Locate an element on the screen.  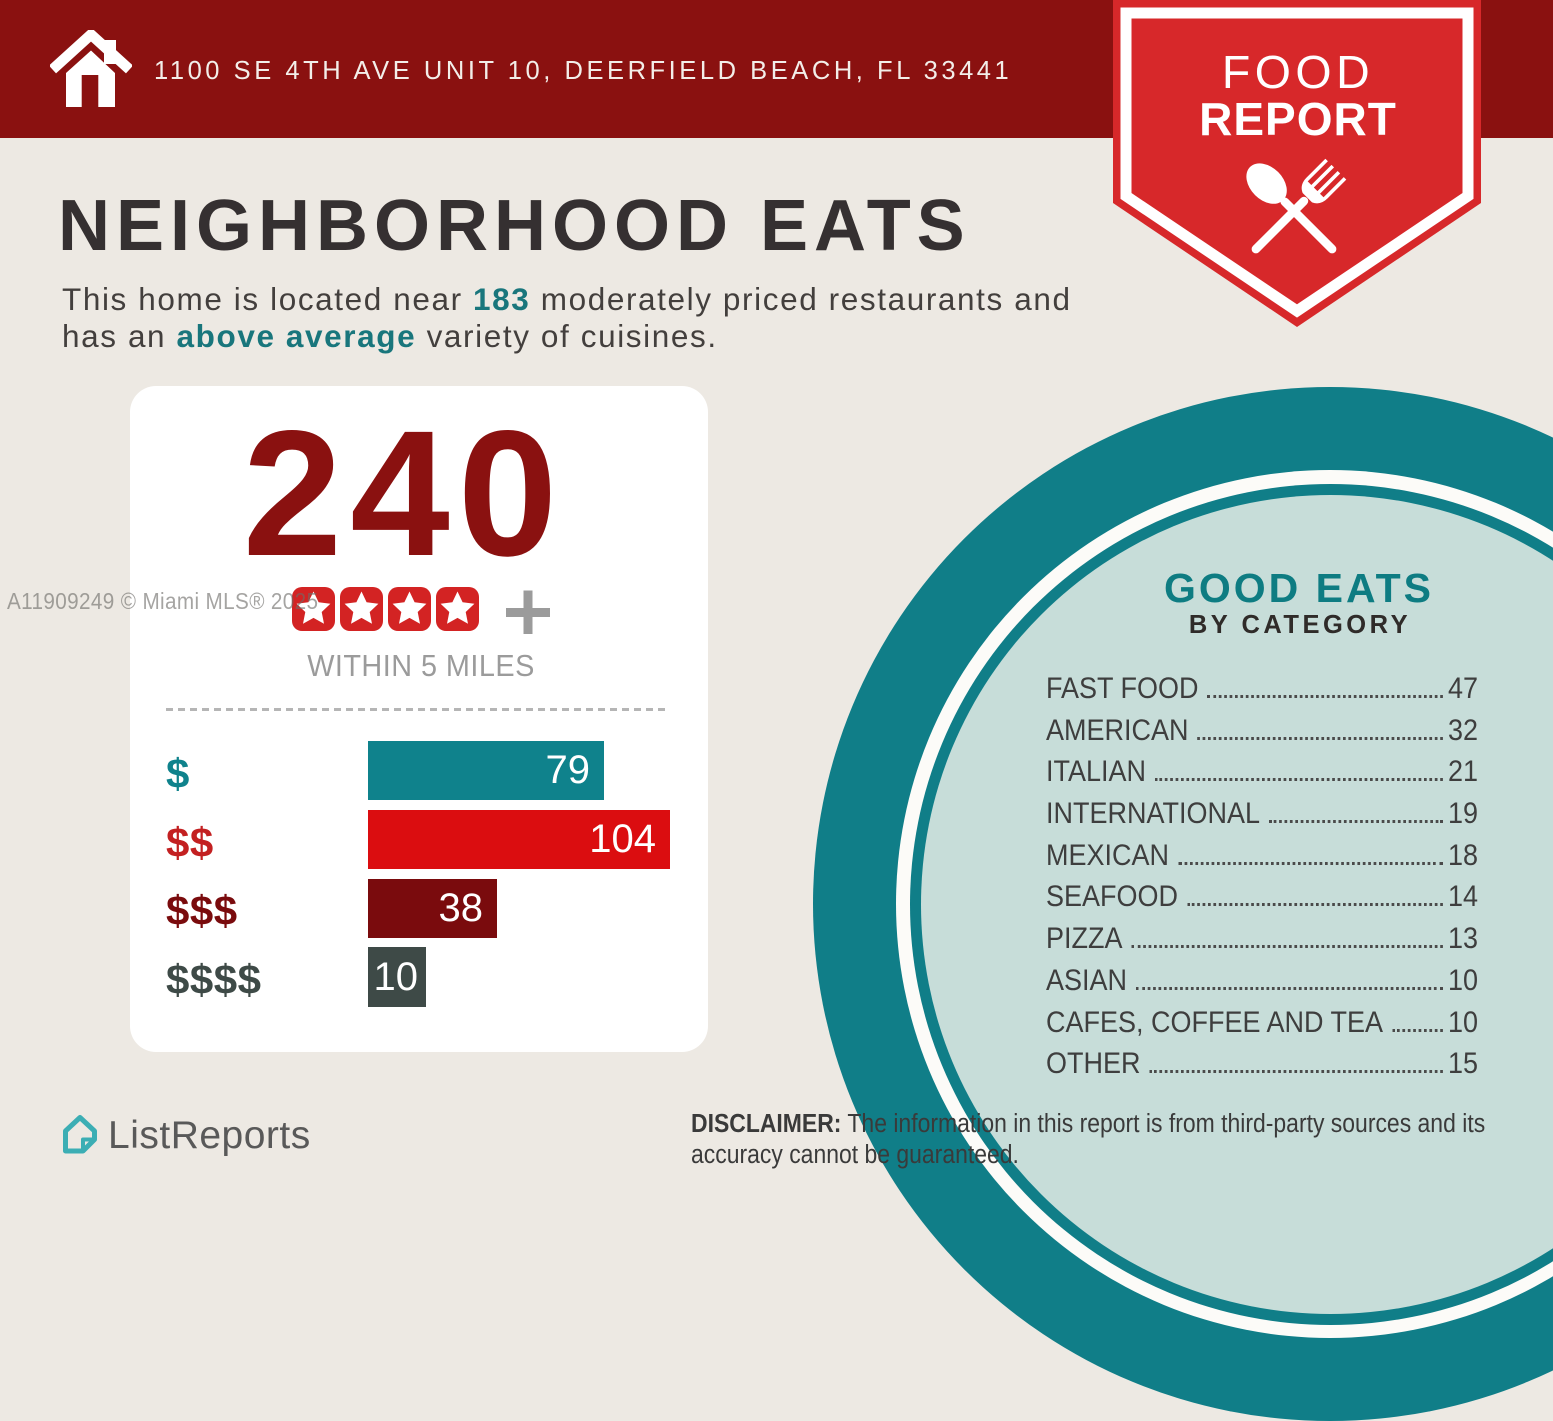
svg-text: REPORT is located at coordinates (1298, 119).